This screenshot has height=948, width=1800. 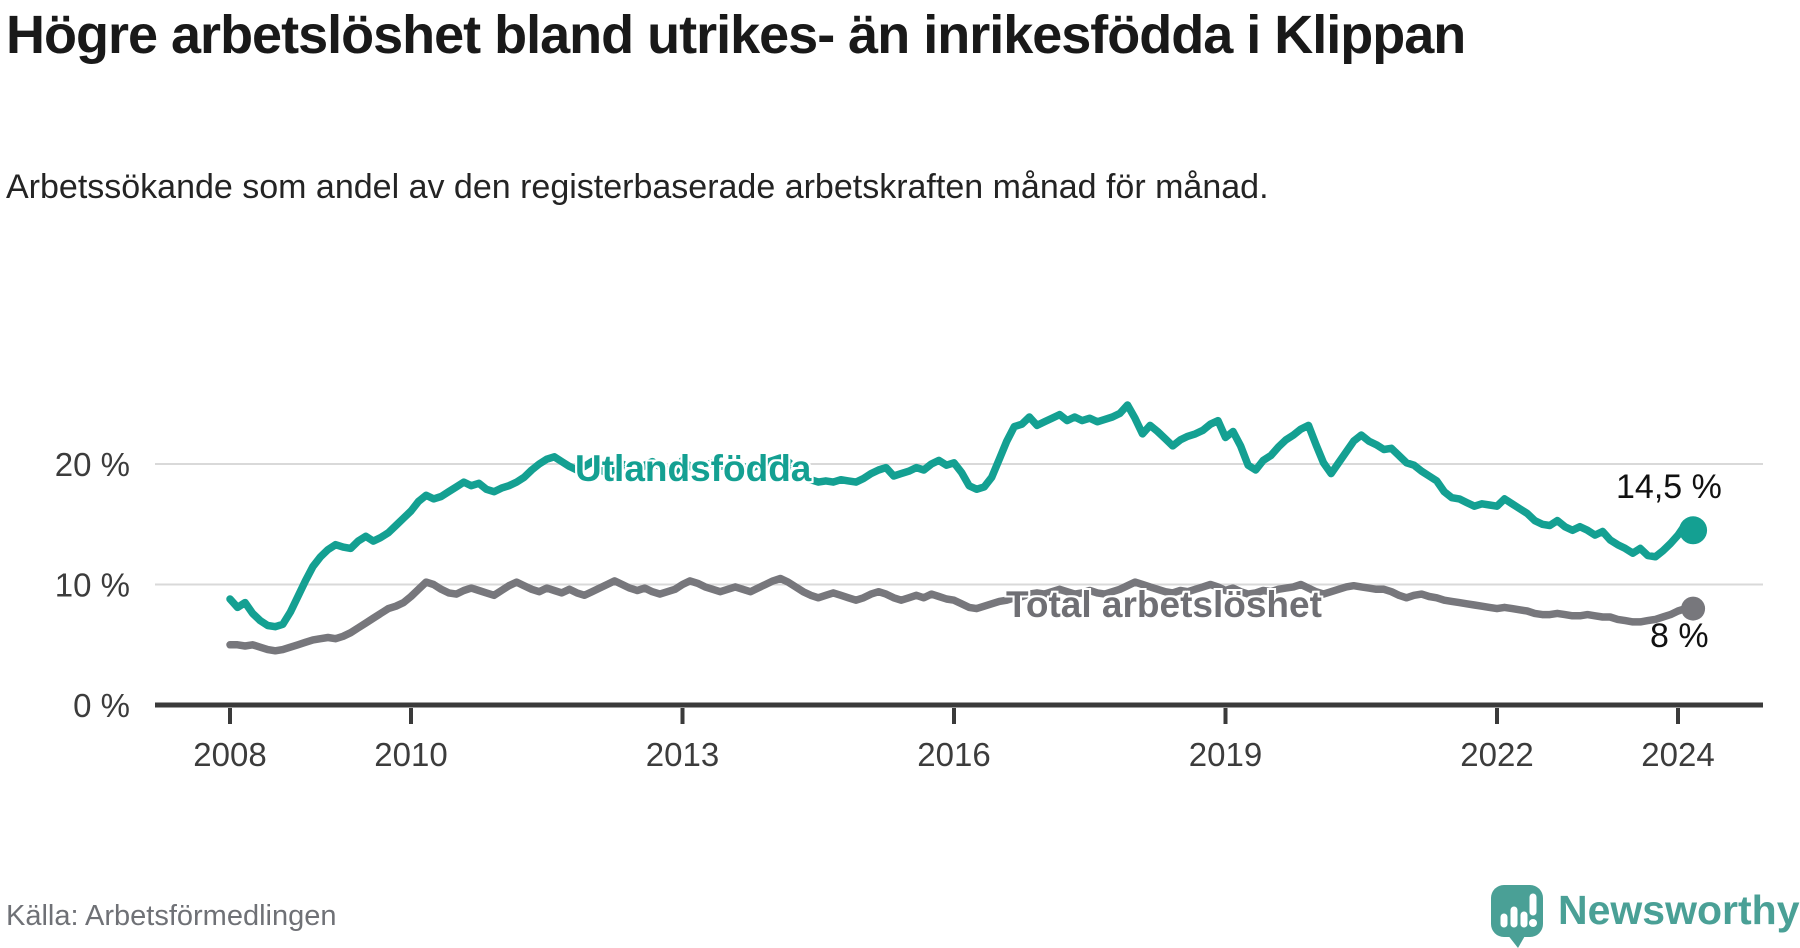 I want to click on series-label-total-arbetsloshet: Total arbetslöshet, so click(x=1164, y=604).